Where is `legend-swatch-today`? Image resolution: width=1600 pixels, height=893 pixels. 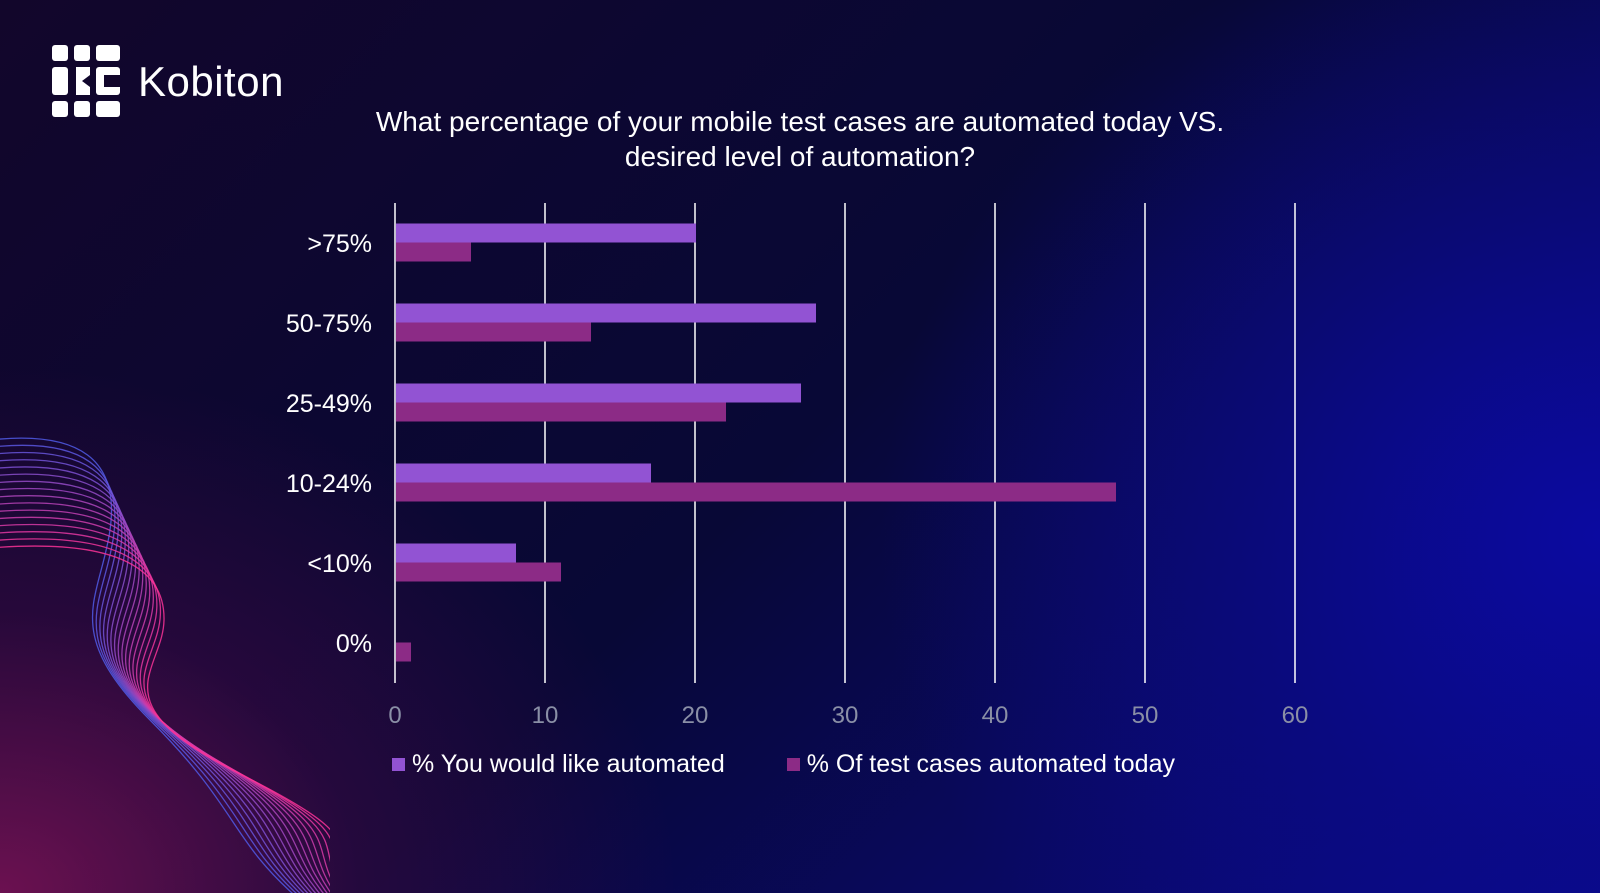
legend-swatch-today is located at coordinates (793, 764).